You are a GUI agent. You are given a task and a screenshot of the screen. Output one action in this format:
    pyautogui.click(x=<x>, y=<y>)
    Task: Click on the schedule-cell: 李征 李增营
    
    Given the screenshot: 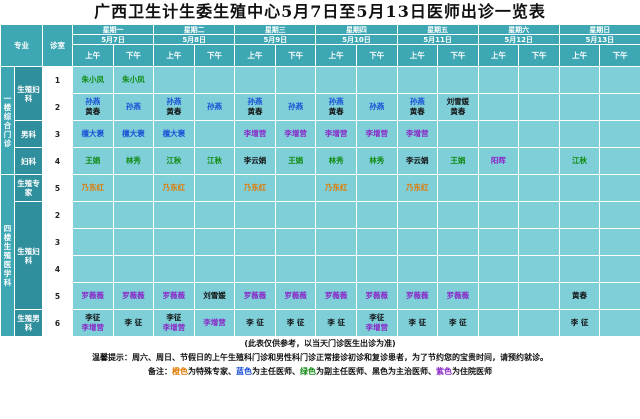 What is the action you would take?
    pyautogui.click(x=93, y=323)
    